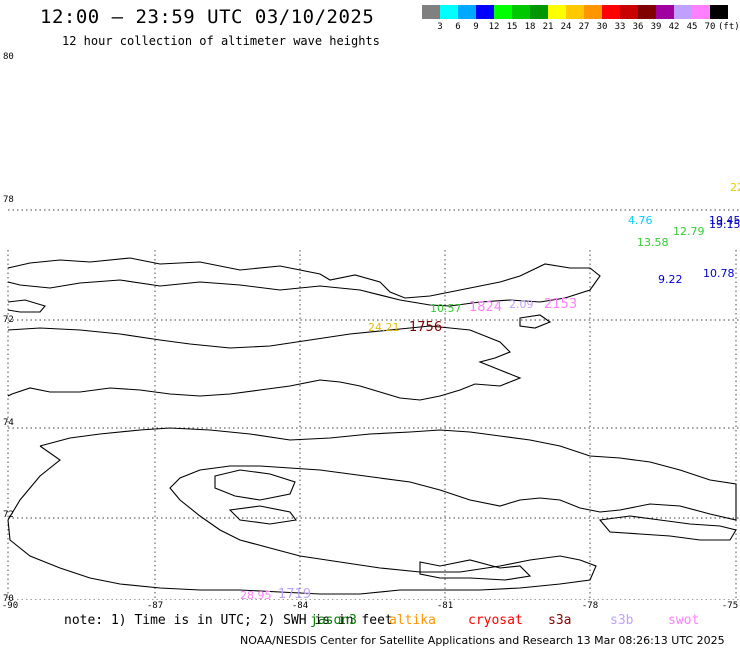 The image size is (740, 650). I want to click on wave-height-label: 2153, so click(561, 304).